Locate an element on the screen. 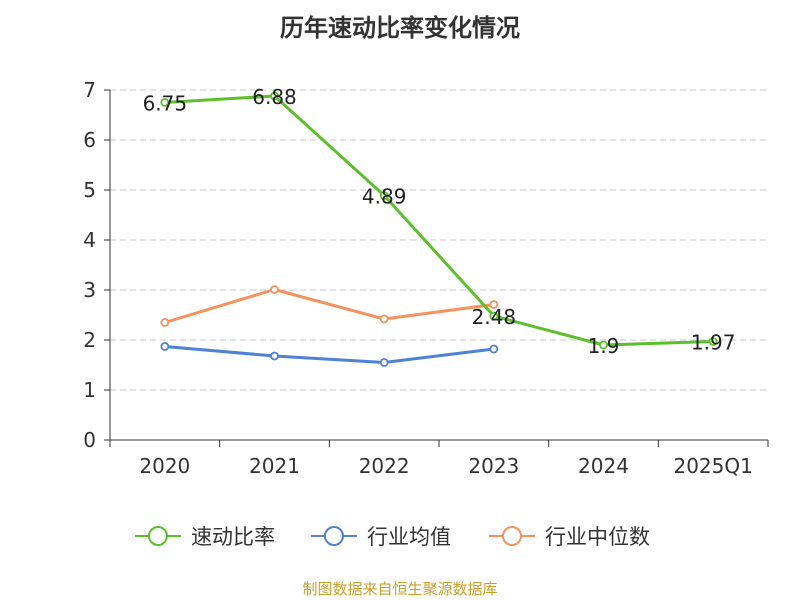  data-label: 1.97 is located at coordinates (713, 343).